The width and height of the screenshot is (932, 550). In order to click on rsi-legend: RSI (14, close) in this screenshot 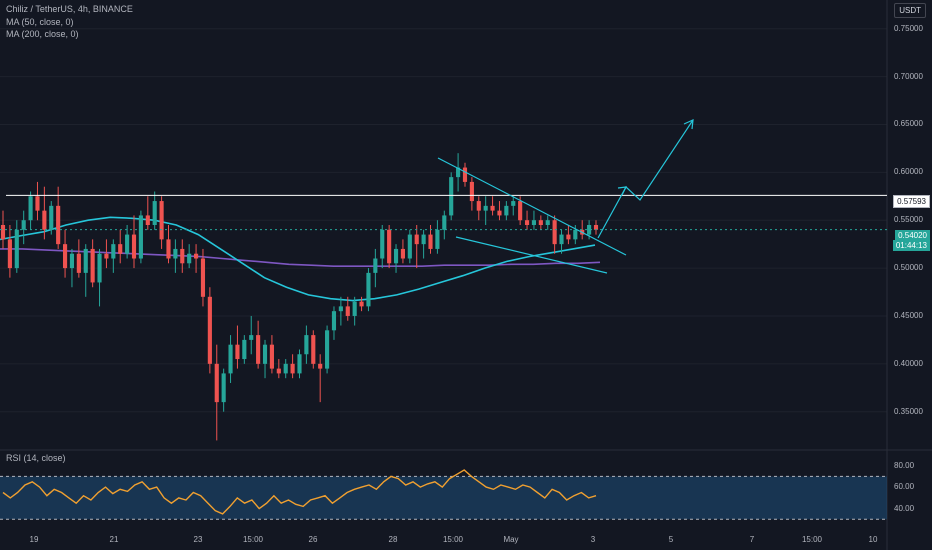, I will do `click(36, 458)`.